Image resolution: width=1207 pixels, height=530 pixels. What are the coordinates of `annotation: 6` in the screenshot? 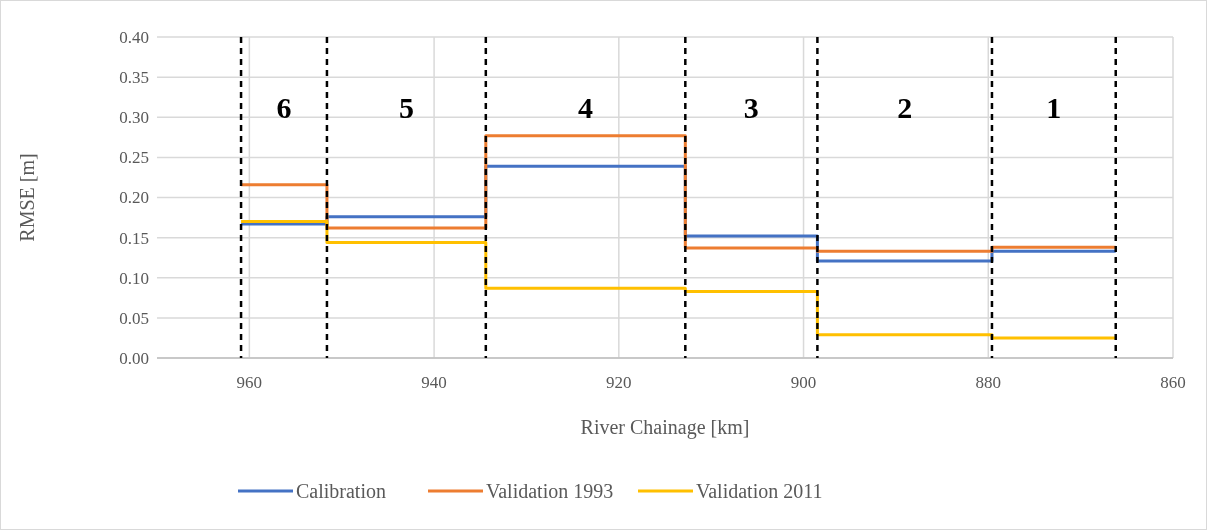 It's located at (284, 107).